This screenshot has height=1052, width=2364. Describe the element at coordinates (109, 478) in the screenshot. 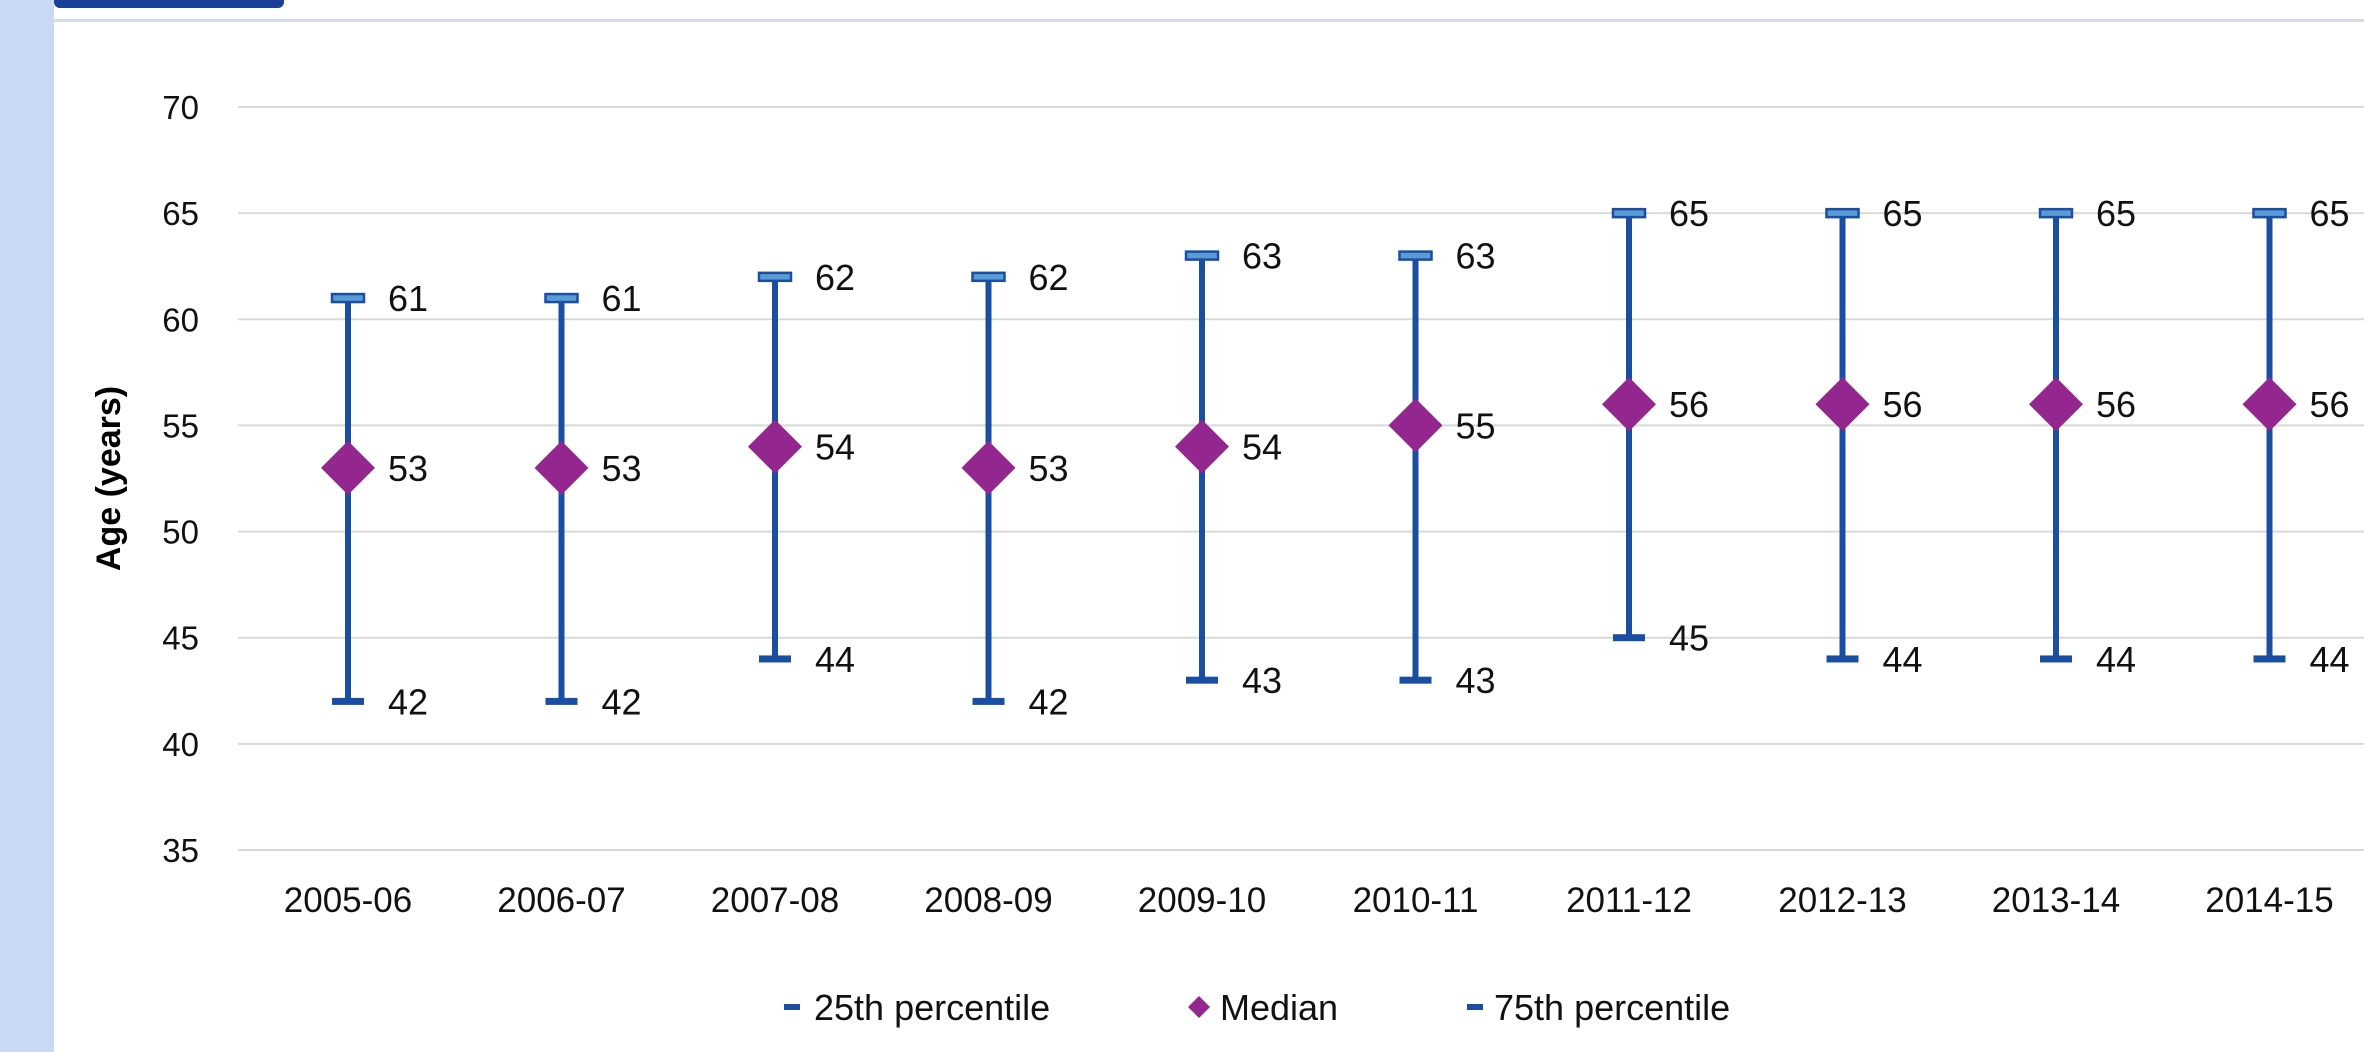

I see `y-axis-title: Age (years)` at that location.